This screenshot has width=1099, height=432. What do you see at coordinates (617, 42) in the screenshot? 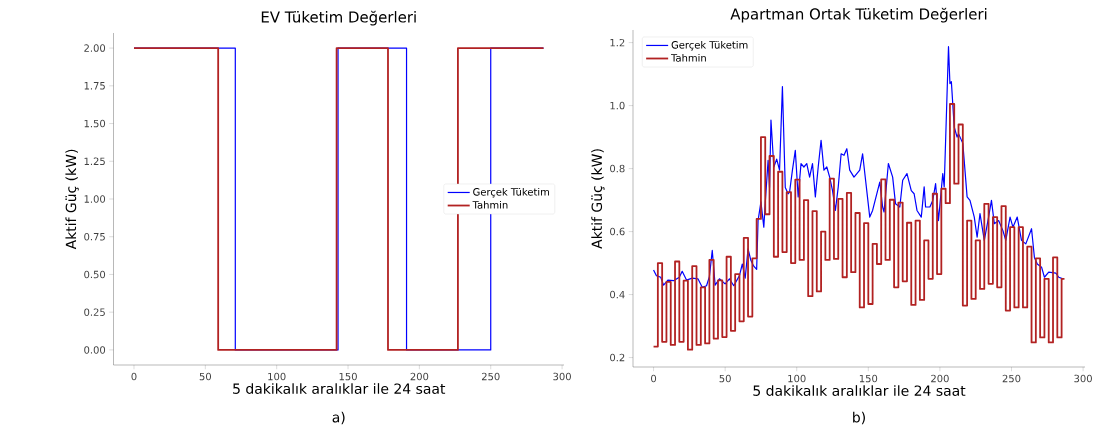
I see `y-tick-label: 1.2` at bounding box center [617, 42].